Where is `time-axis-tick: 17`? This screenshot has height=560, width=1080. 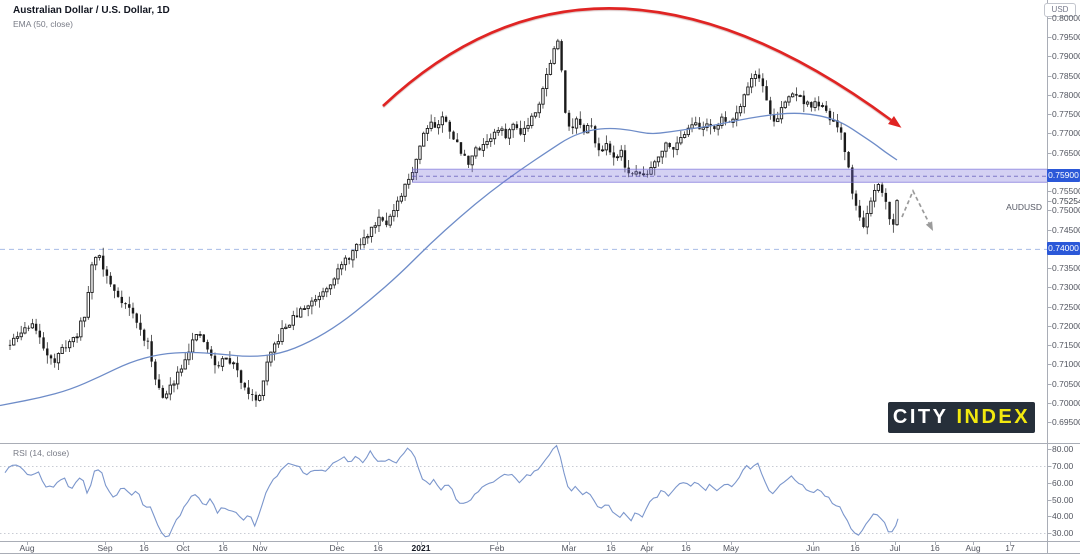 time-axis-tick: 17 is located at coordinates (1010, 548).